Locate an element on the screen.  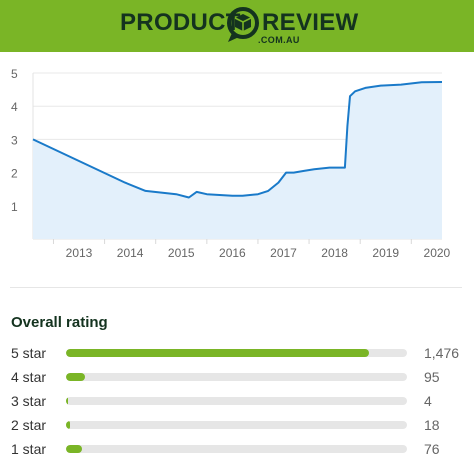
y-tick-label: 1 is located at coordinates (14, 207).